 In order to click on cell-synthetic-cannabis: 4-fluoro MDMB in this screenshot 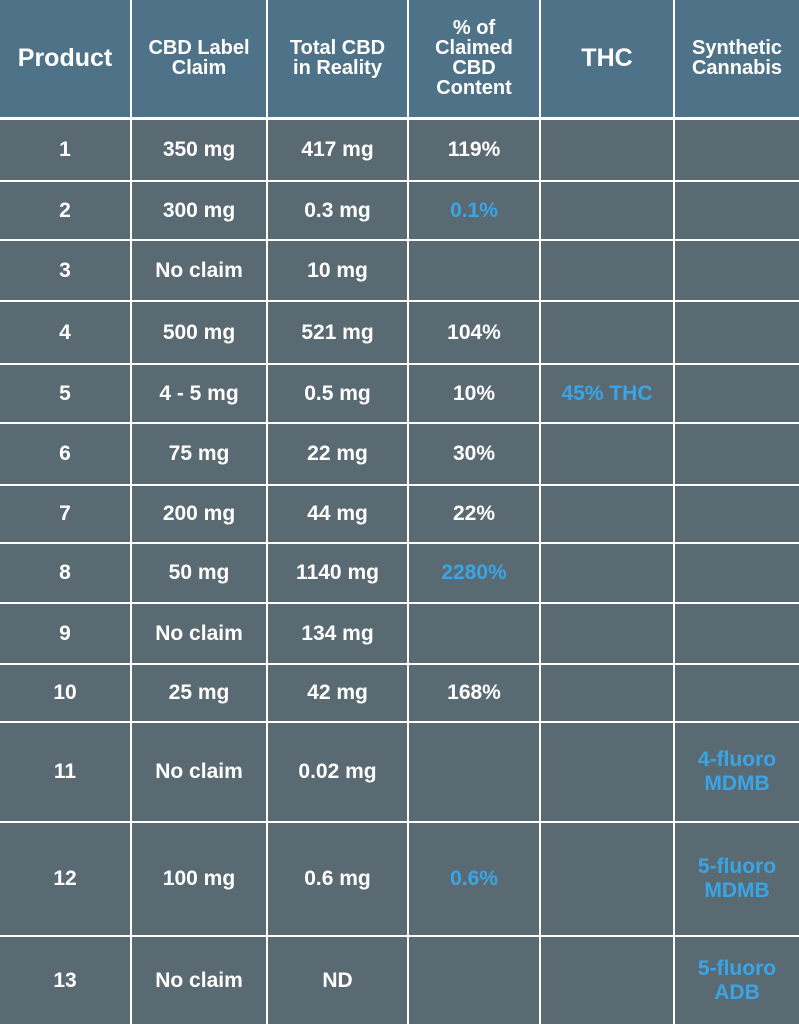, I will do `click(736, 772)`.